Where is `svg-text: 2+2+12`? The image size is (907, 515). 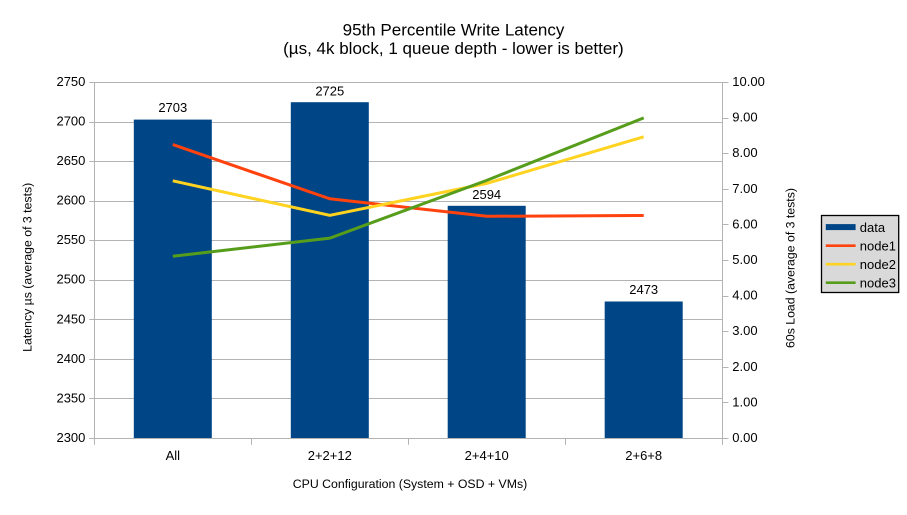
svg-text: 2+2+12 is located at coordinates (330, 455).